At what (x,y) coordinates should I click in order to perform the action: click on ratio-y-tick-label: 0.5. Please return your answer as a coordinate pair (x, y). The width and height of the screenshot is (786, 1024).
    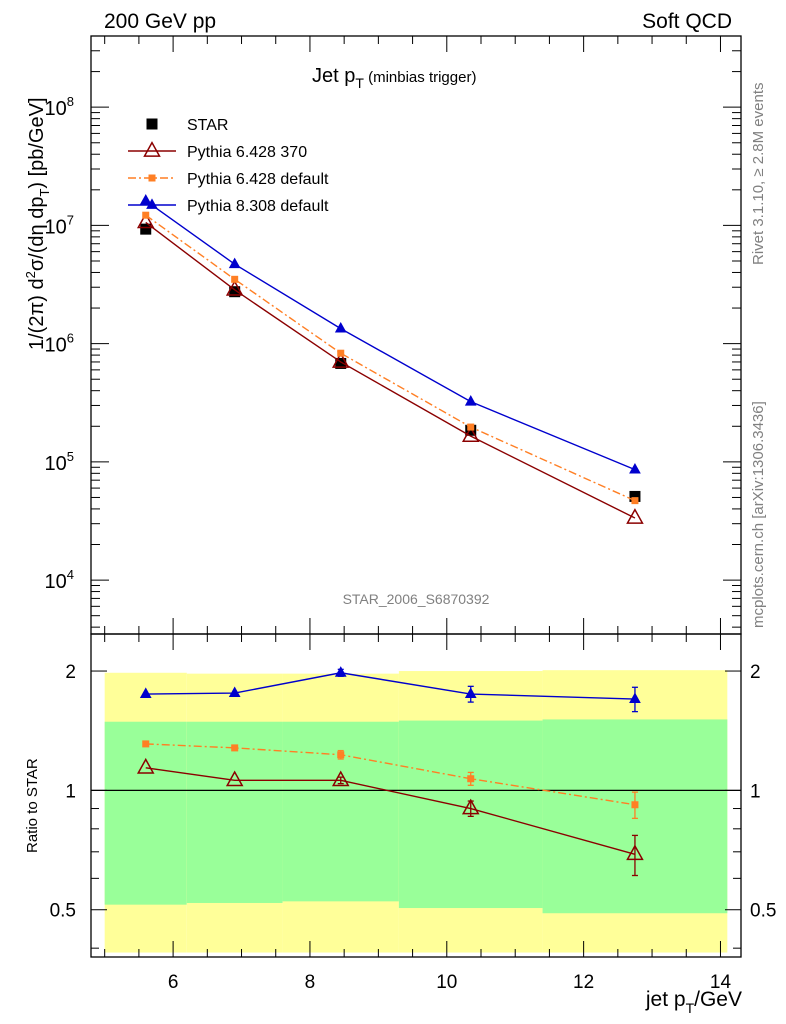
    Looking at the image, I should click on (63, 911).